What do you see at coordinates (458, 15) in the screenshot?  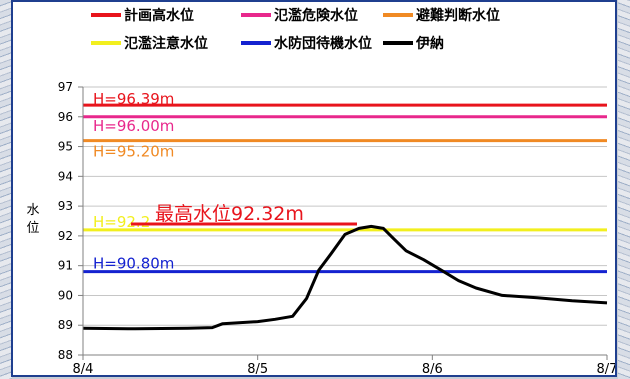 I see `legend-label: 避難判断水位` at bounding box center [458, 15].